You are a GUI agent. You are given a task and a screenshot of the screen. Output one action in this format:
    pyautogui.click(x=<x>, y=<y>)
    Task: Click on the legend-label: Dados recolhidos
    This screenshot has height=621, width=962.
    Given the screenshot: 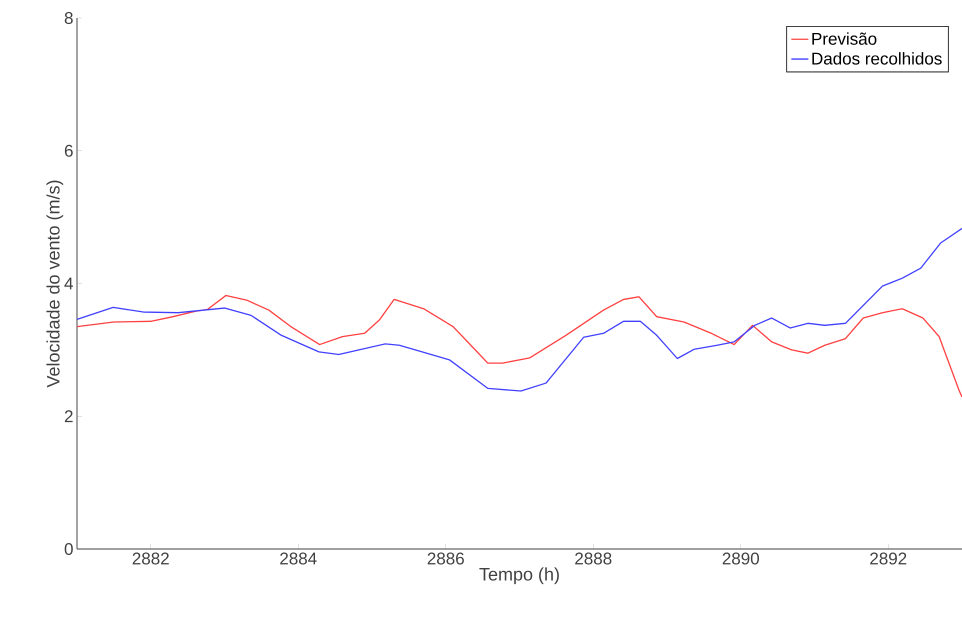 What is the action you would take?
    pyautogui.click(x=877, y=58)
    